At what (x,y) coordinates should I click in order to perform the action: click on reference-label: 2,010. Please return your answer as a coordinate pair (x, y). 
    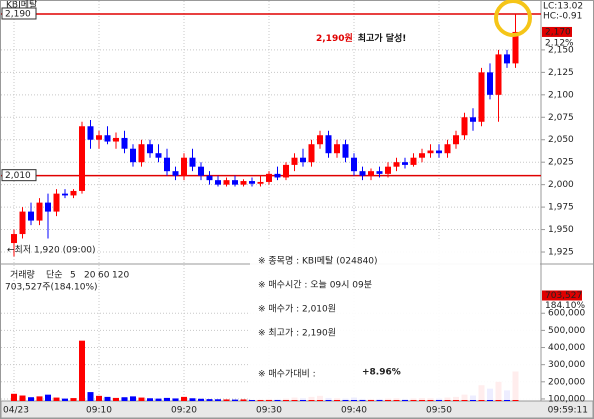
    Looking at the image, I should click on (18, 176).